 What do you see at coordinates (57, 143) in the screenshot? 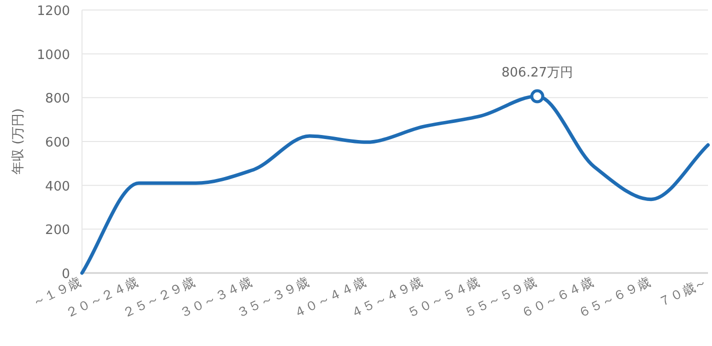
I see `y-tick-label: 600` at bounding box center [57, 143].